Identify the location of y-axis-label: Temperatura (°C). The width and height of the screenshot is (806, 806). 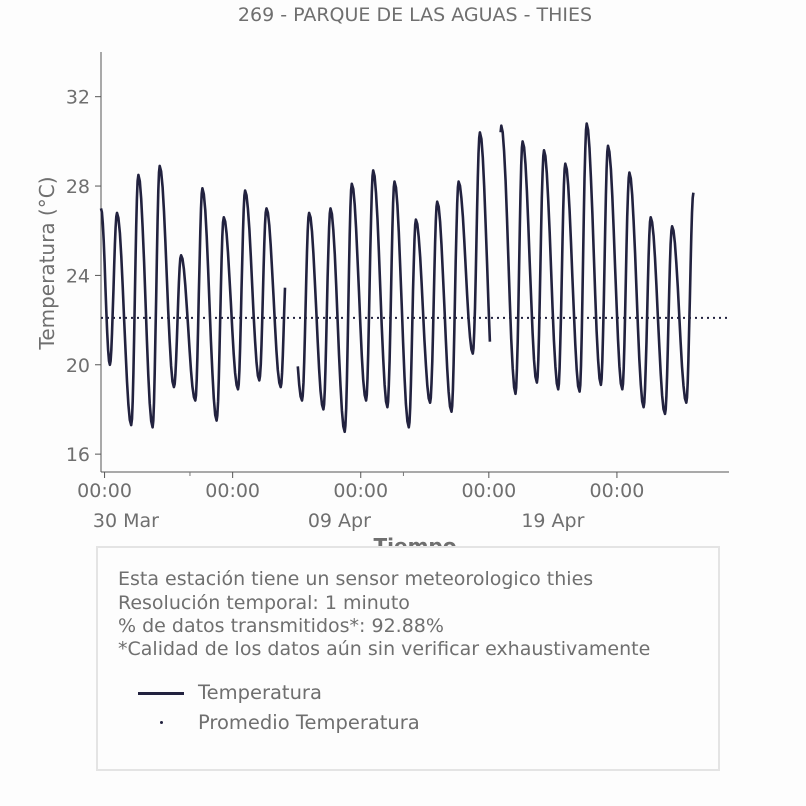
(47, 263).